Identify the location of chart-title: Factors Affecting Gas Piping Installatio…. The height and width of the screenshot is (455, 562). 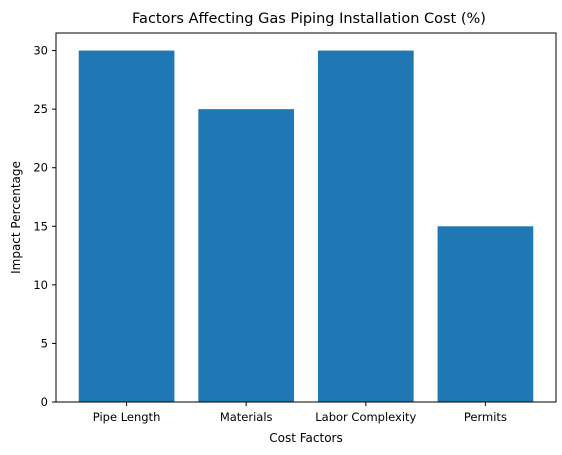
(309, 19).